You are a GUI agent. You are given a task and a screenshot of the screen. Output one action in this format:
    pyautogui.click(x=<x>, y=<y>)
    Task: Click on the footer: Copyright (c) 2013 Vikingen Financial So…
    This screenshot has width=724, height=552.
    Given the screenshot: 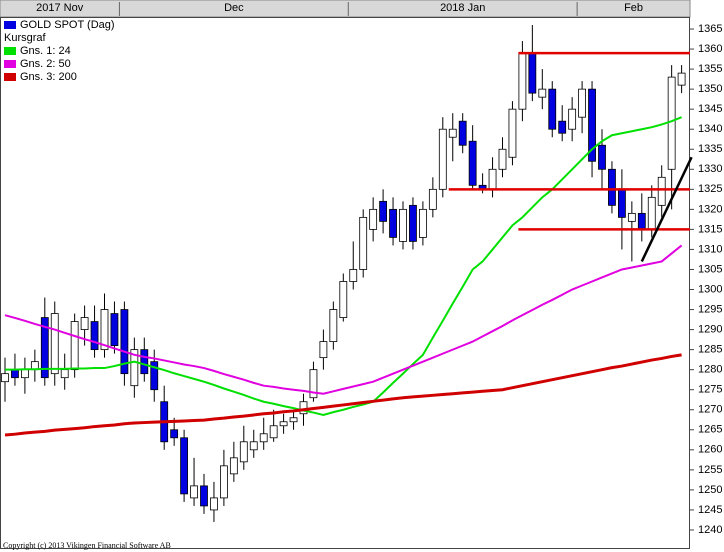 What is the action you would take?
    pyautogui.click(x=87, y=545)
    